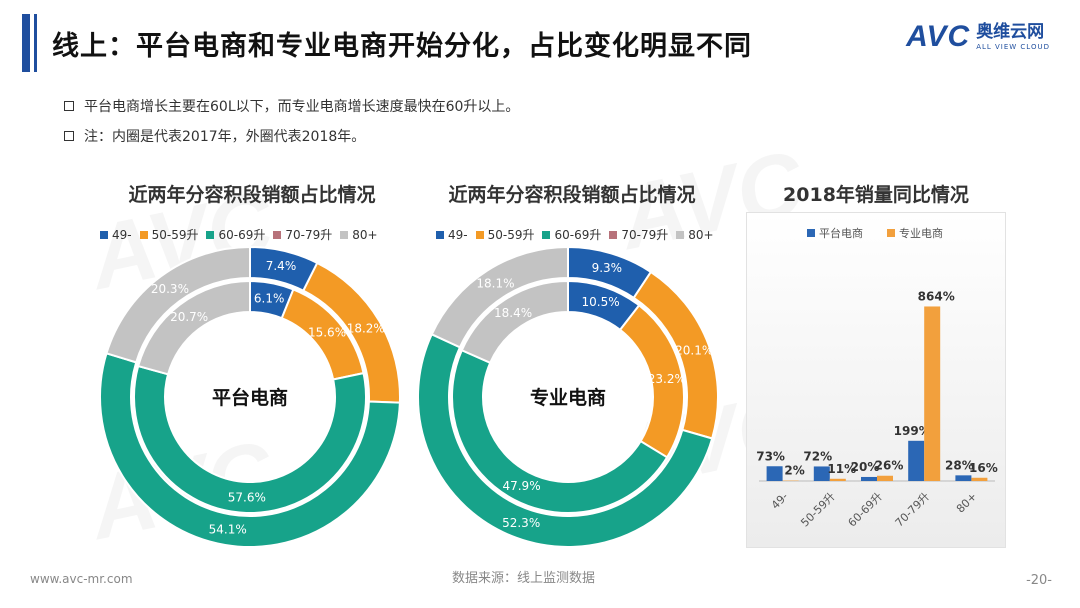 The width and height of the screenshot is (1080, 608). What do you see at coordinates (69, 136) in the screenshot?
I see `bullet-square-icon` at bounding box center [69, 136].